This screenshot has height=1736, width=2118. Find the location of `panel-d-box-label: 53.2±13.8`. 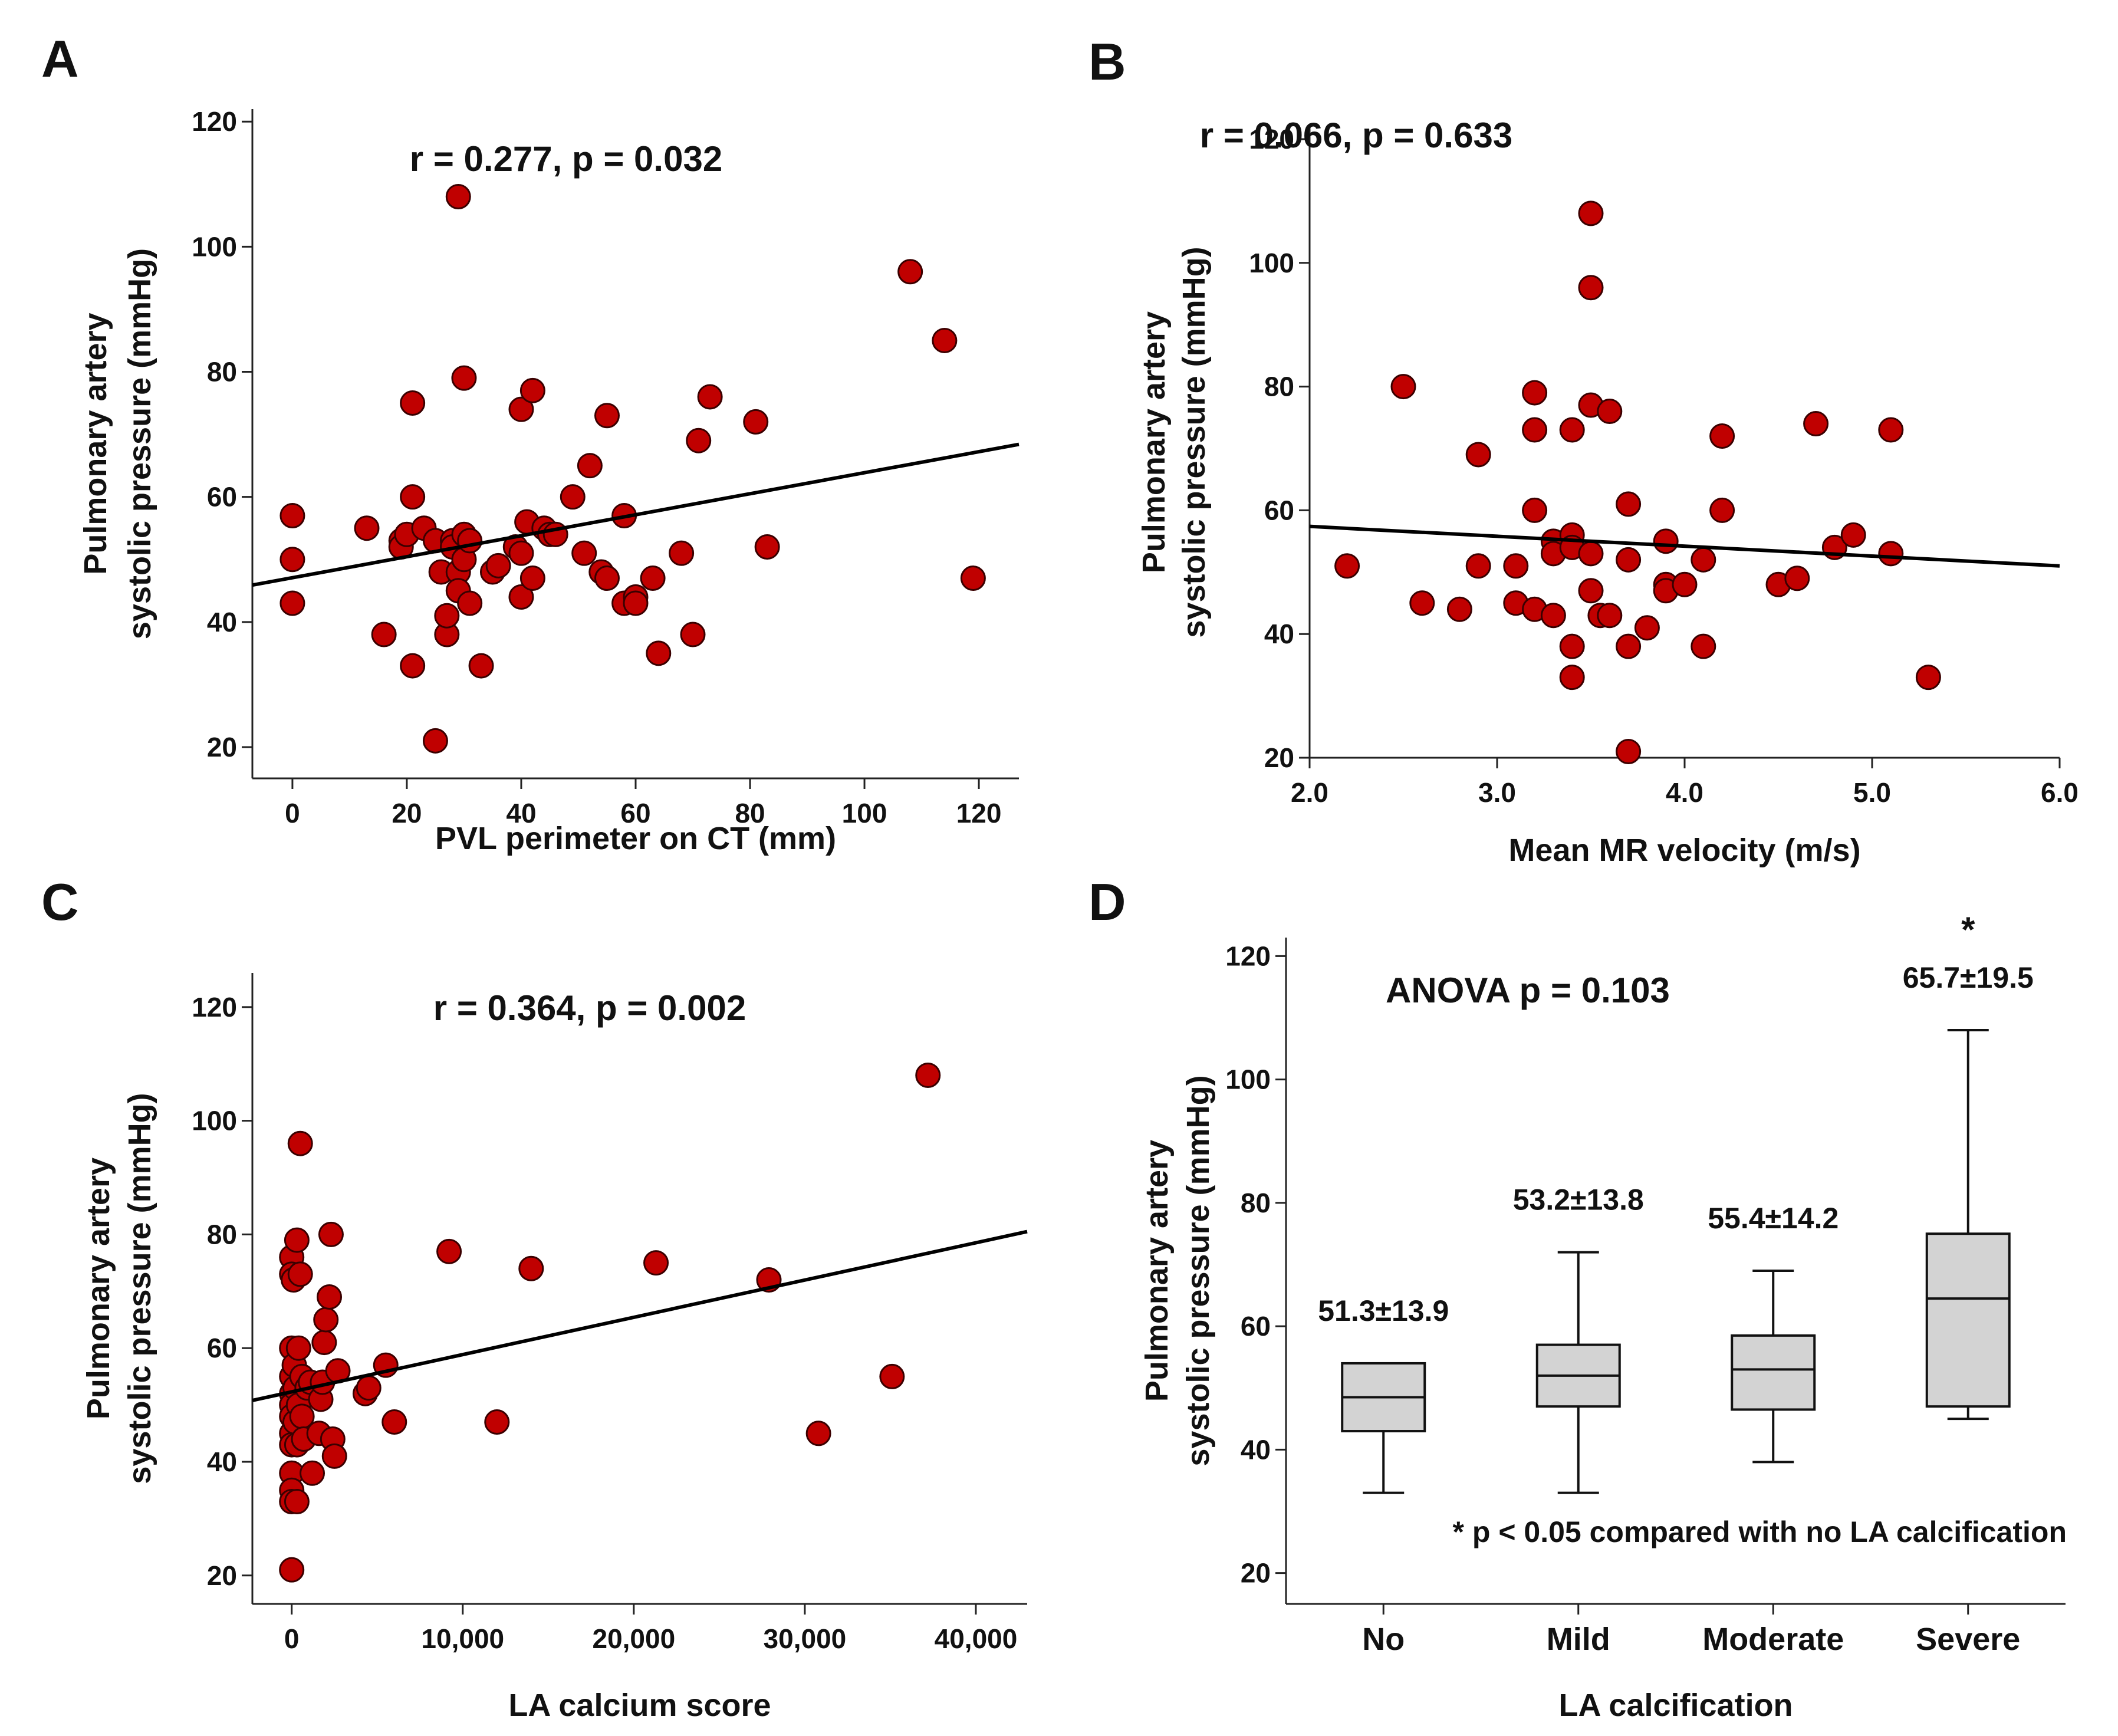

panel-d-box-label: 53.2±13.8 is located at coordinates (1578, 1199).